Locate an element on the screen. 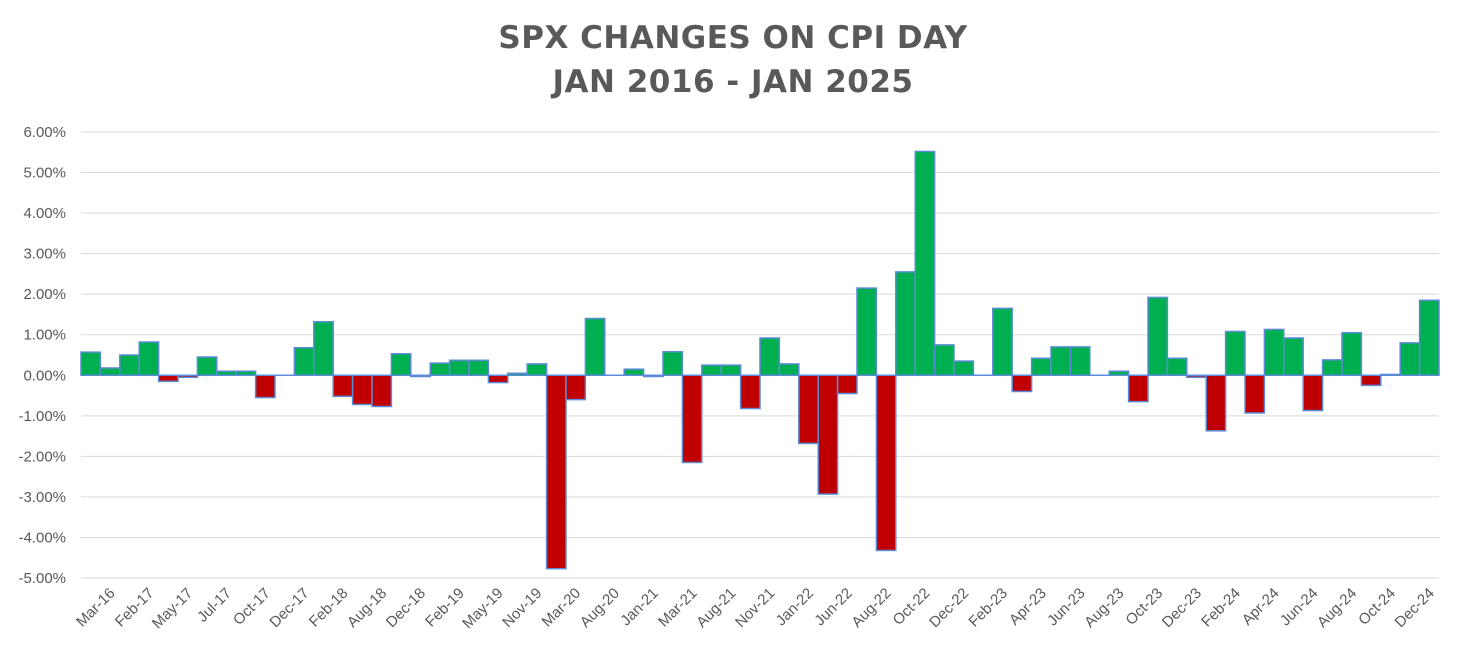 This screenshot has width=1466, height=661. x-tick-label: Mar-16 is located at coordinates (96, 608).